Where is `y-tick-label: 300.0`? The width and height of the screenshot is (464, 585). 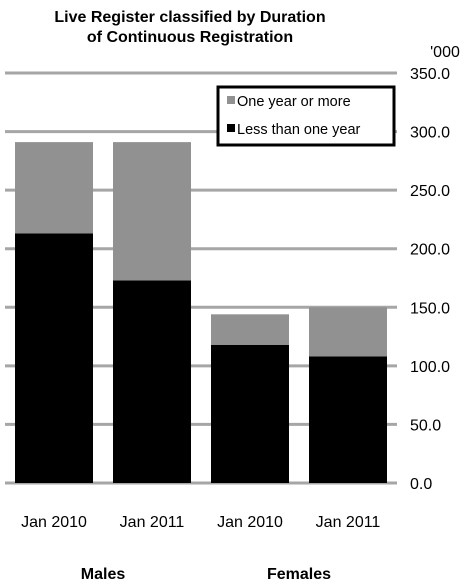 y-tick-label: 300.0 is located at coordinates (430, 133).